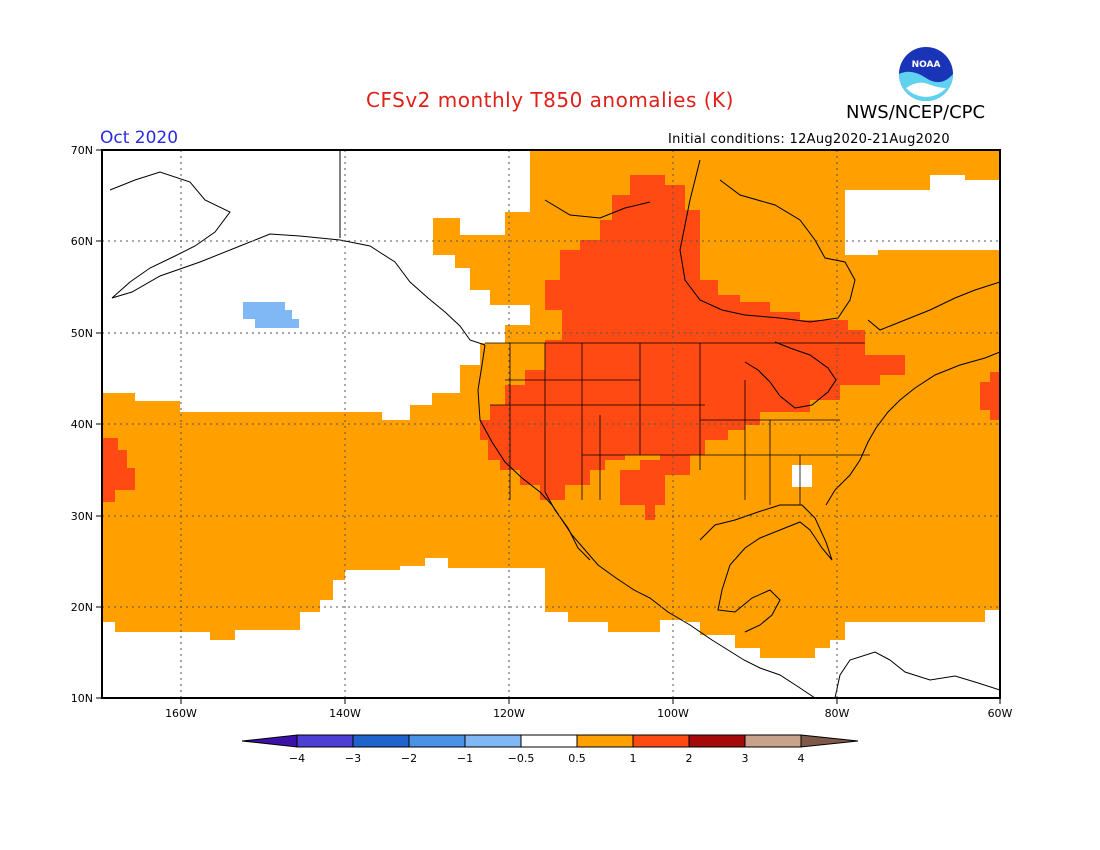 The width and height of the screenshot is (1100, 850). I want to click on state-borders, so click(677, 423).